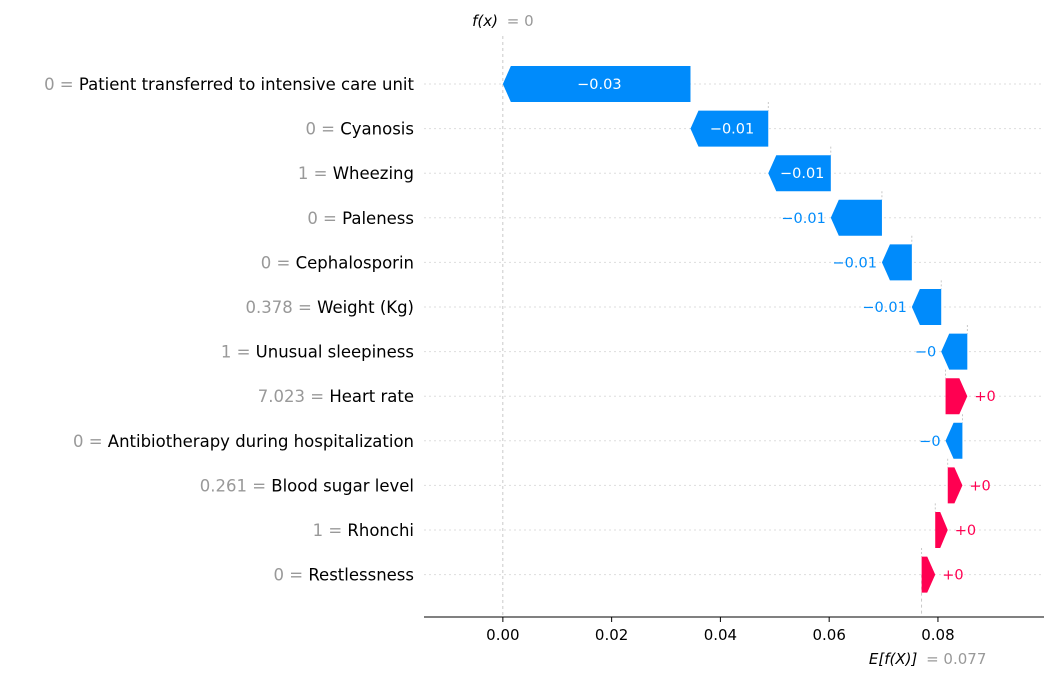 The width and height of the screenshot is (1053, 677). What do you see at coordinates (236, 485) in the screenshot?
I see `feature-value: 0.261 =` at bounding box center [236, 485].